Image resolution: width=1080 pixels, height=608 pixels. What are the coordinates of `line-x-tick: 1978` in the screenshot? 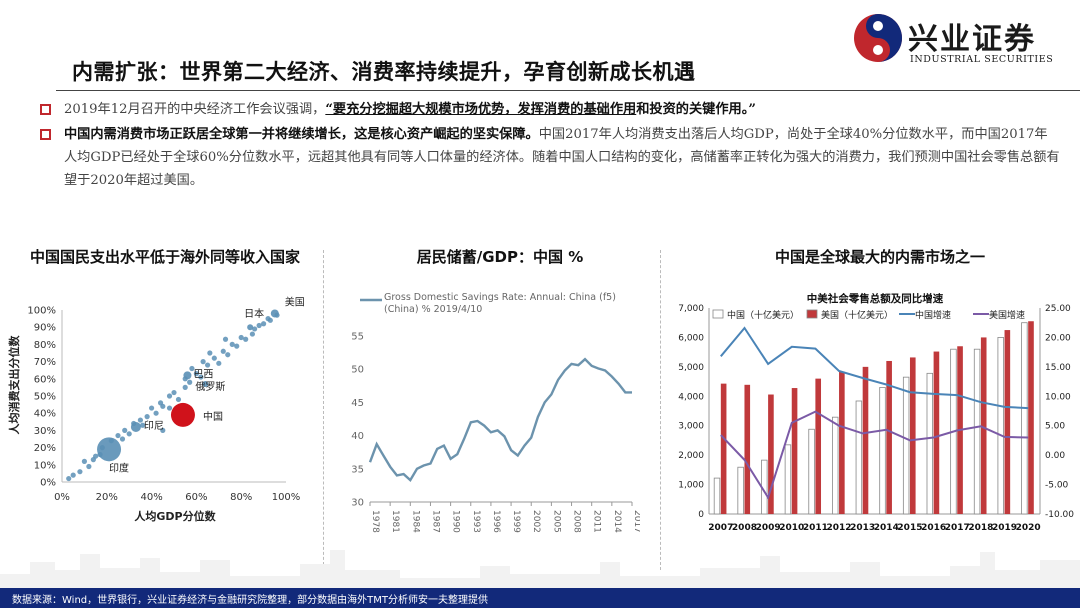 It's located at (375, 521).